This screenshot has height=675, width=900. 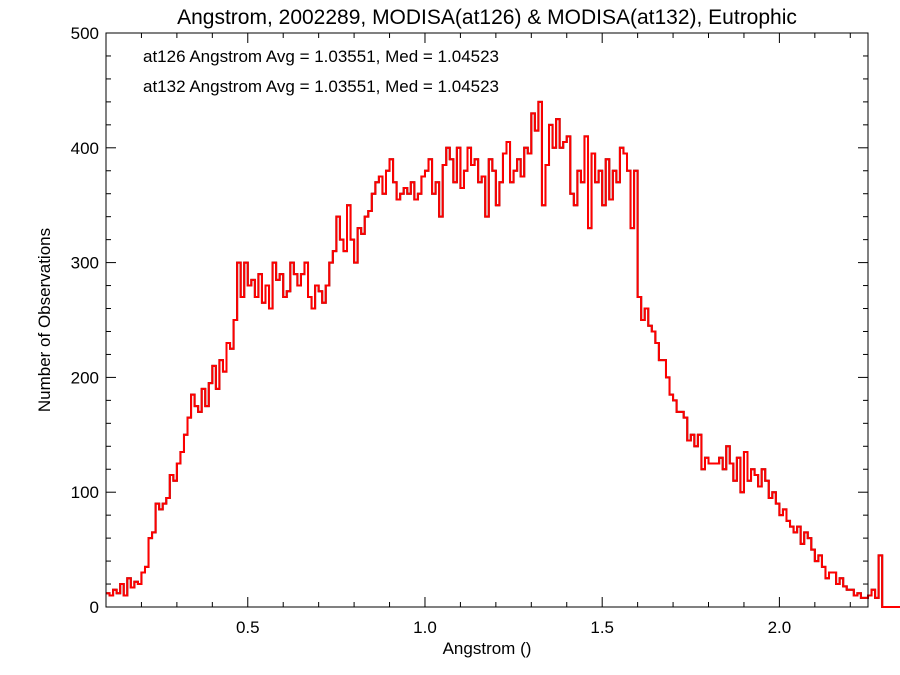 I want to click on y-tick-label: 500, so click(x=85, y=33).